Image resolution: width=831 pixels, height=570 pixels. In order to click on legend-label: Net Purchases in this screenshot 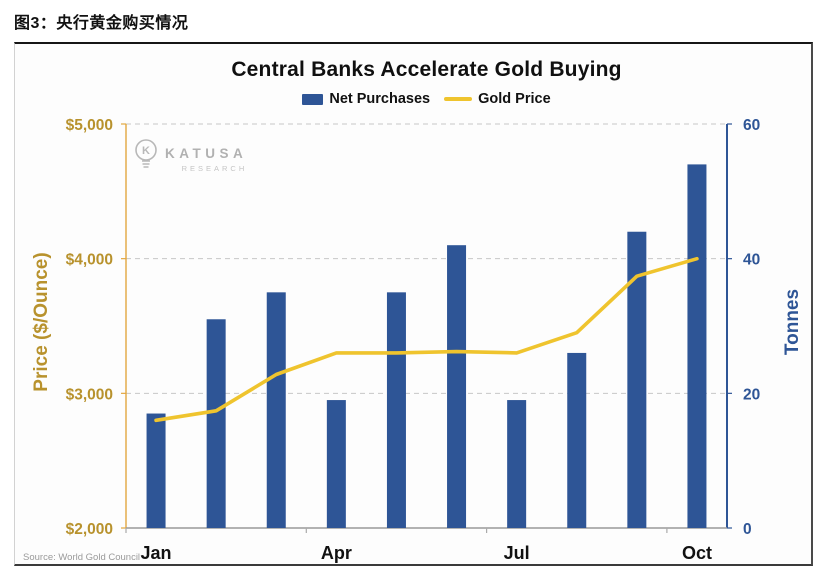, I will do `click(380, 99)`.